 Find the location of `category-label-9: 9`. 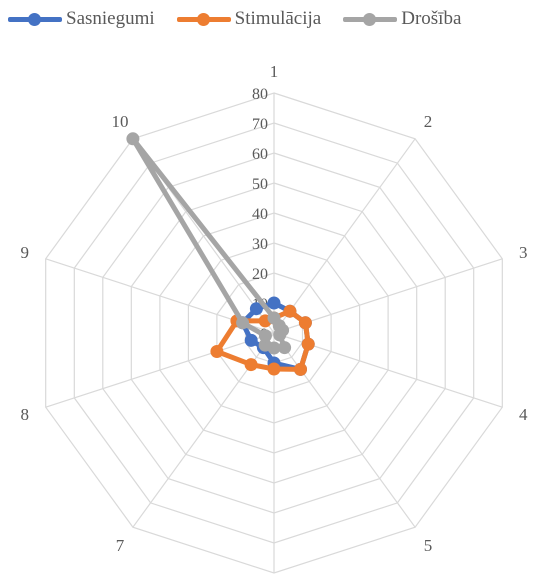

category-label-9: 9 is located at coordinates (25, 252).